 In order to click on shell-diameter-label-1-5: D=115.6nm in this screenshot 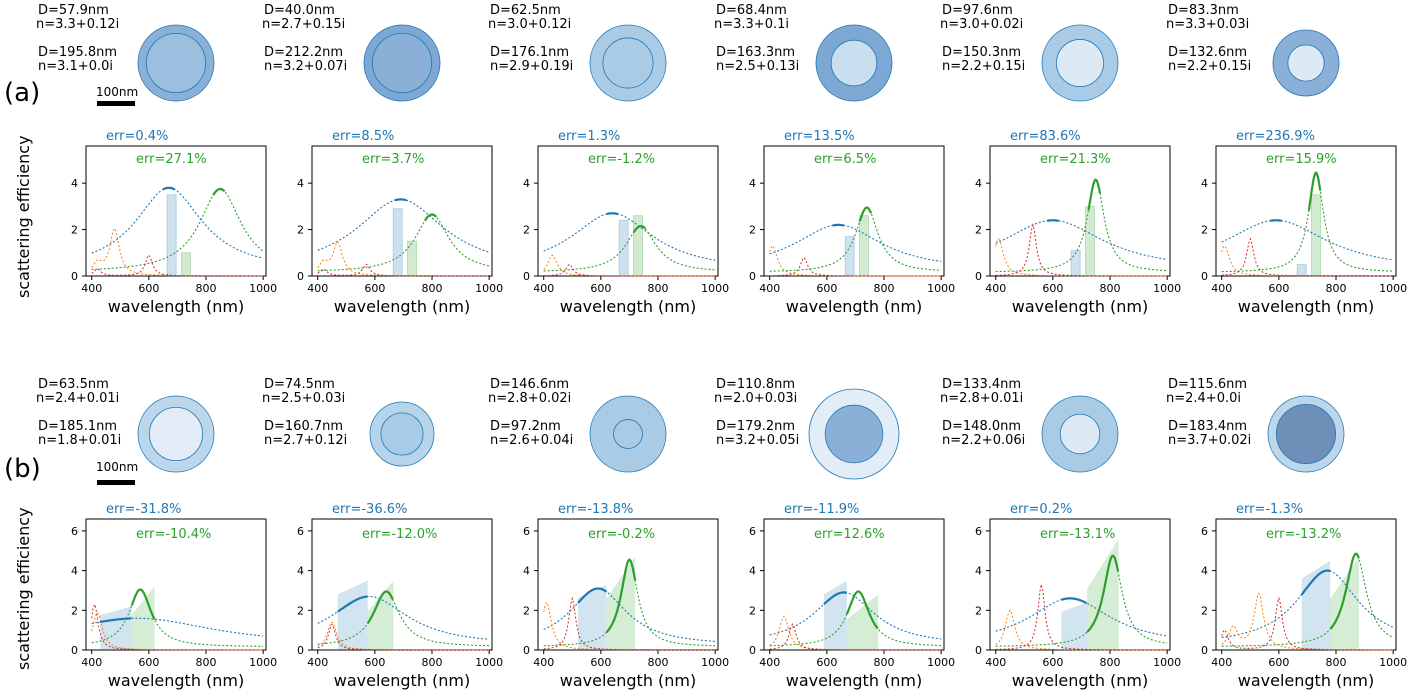, I will do `click(1208, 384)`.